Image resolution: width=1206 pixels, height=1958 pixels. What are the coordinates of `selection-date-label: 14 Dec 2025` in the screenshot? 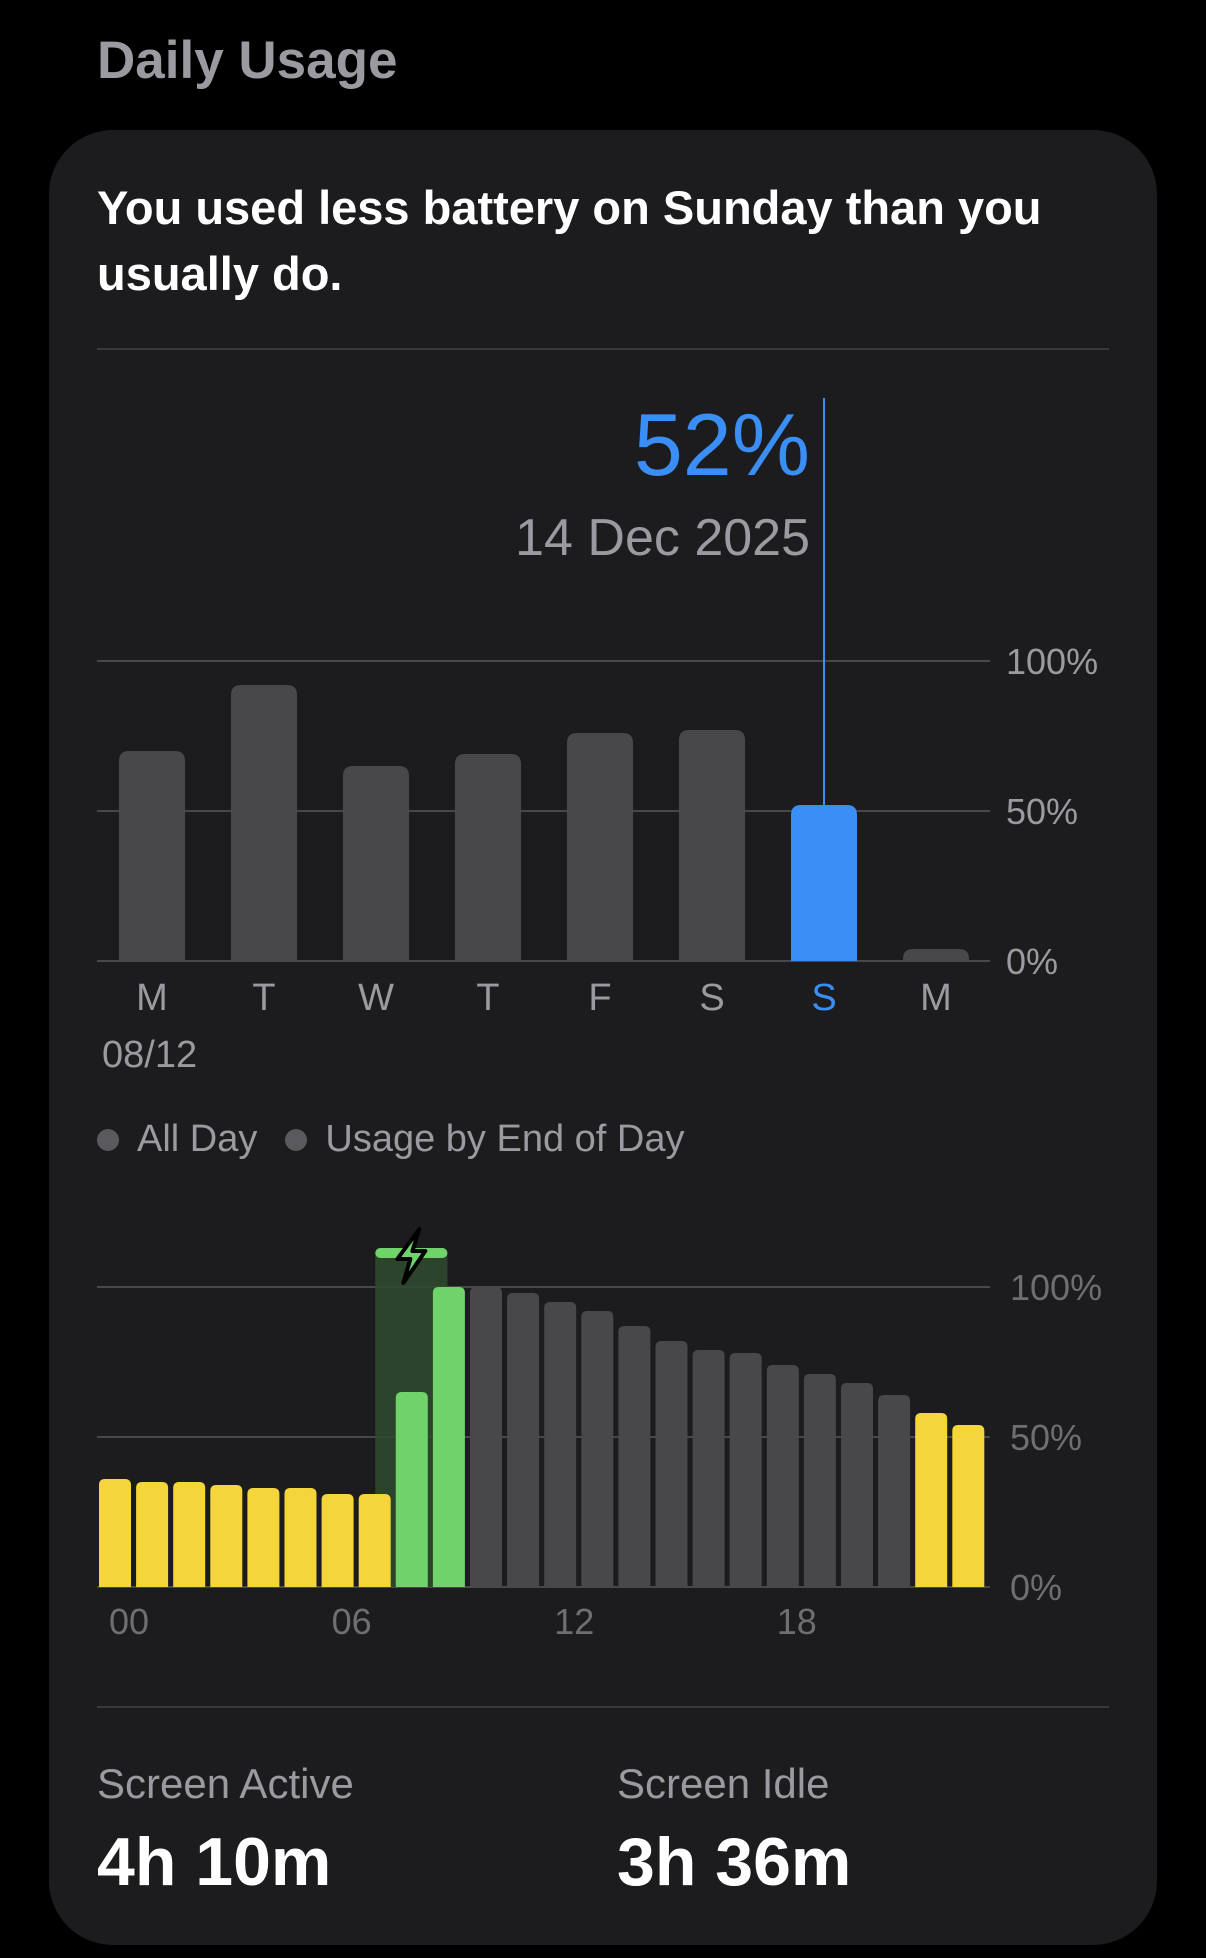 It's located at (662, 538).